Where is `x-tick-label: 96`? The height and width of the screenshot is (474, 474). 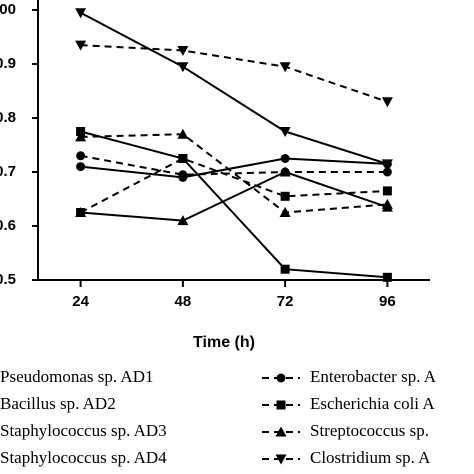 x-tick-label: 96 is located at coordinates (387, 301).